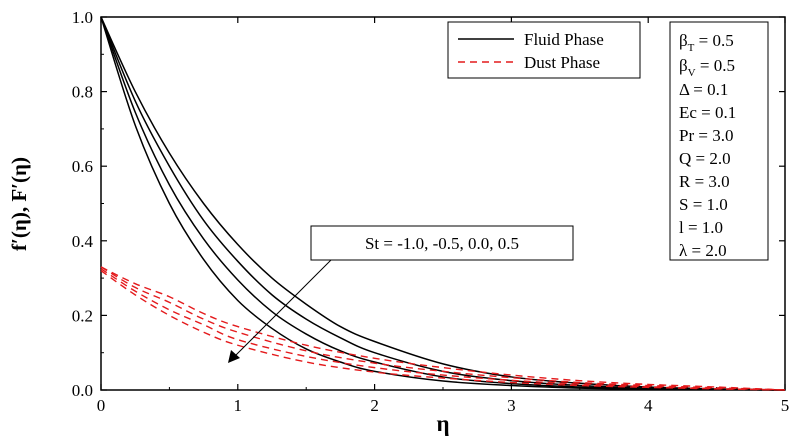  What do you see at coordinates (401, 294) in the screenshot?
I see `st-annotation: St = -1.0, -0.5, 0.0, 0.5` at bounding box center [401, 294].